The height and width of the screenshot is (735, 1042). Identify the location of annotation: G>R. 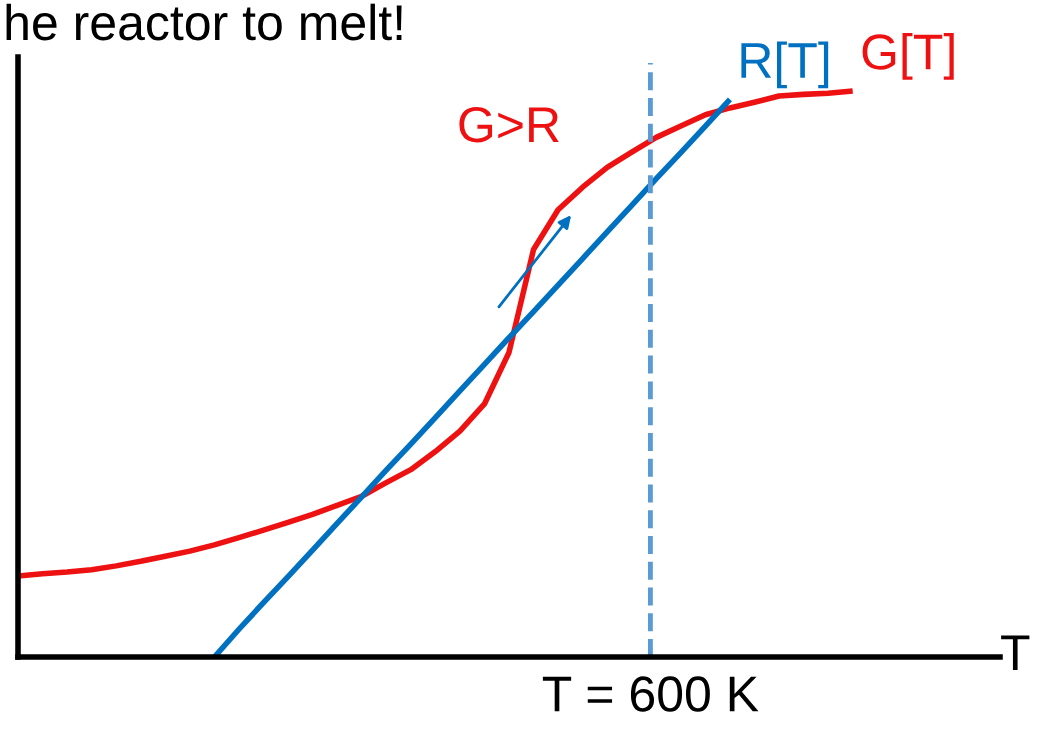
(509, 125).